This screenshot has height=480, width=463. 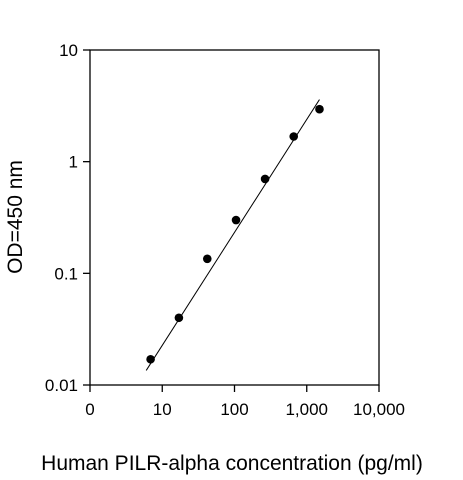 What do you see at coordinates (89, 409) in the screenshot?
I see `x-tick-label: 0` at bounding box center [89, 409].